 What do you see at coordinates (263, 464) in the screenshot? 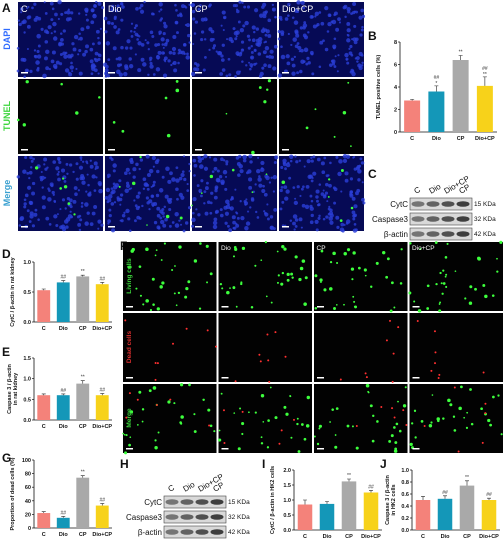
I see `panel-letter: I` at bounding box center [263, 464].